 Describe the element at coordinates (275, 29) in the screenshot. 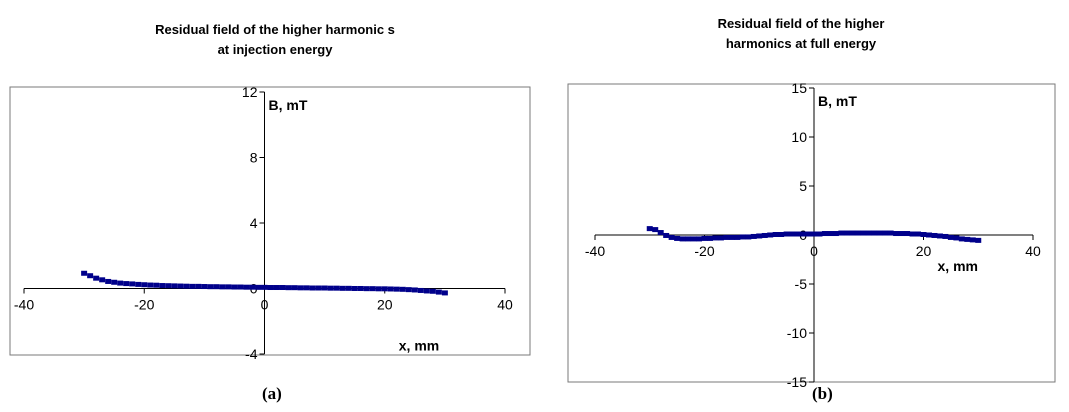

I see `chart-title-line-1: Residual field of the higher harmonic s` at that location.